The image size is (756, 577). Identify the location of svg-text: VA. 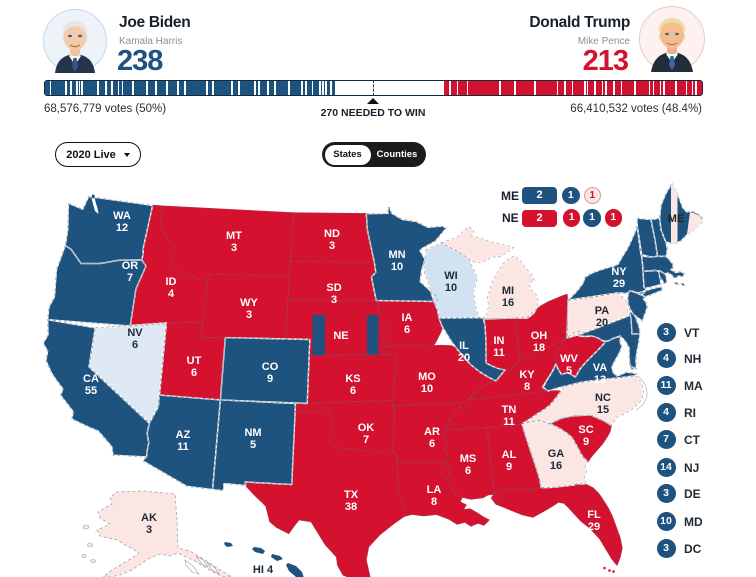
(600, 368).